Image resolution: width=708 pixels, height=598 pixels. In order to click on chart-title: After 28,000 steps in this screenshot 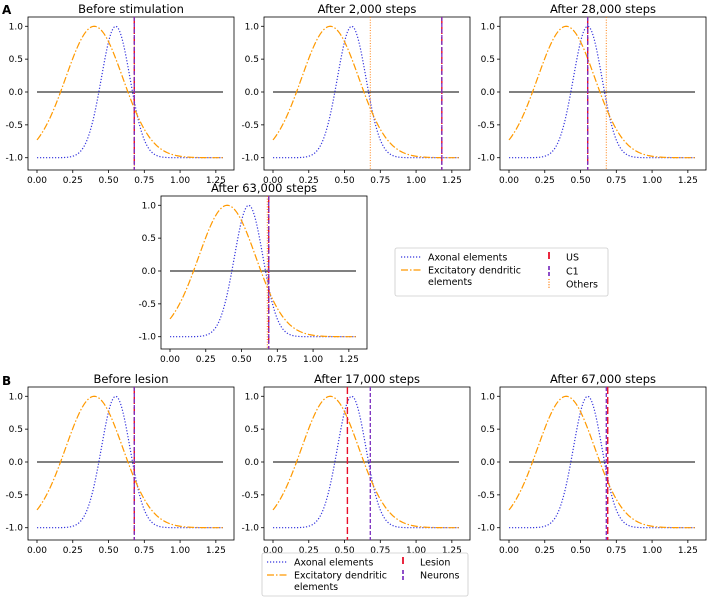, I will do `click(603, 9)`.